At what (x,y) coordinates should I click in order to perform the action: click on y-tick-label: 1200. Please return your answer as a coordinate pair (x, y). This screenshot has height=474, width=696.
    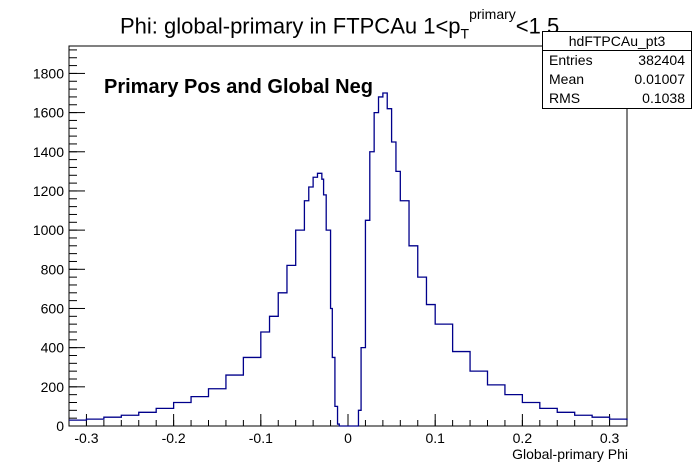
    Looking at the image, I should click on (48, 191).